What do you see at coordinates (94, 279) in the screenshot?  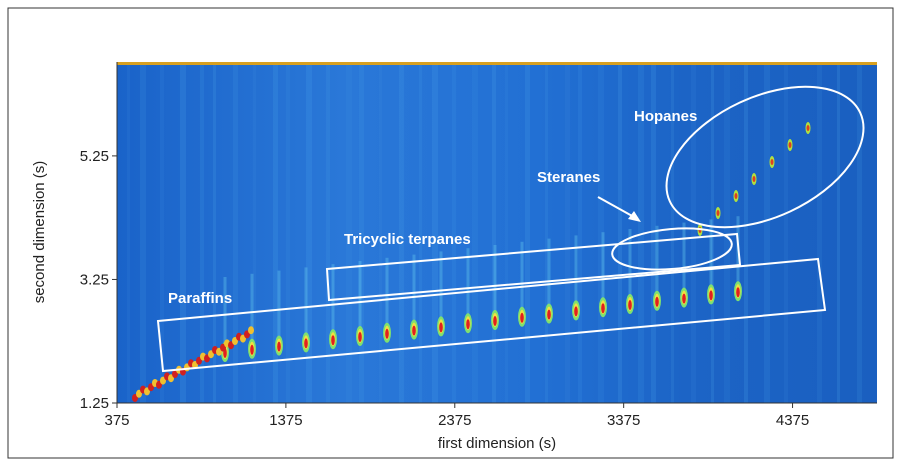 I see `y-tick-label: 3.25` at bounding box center [94, 279].